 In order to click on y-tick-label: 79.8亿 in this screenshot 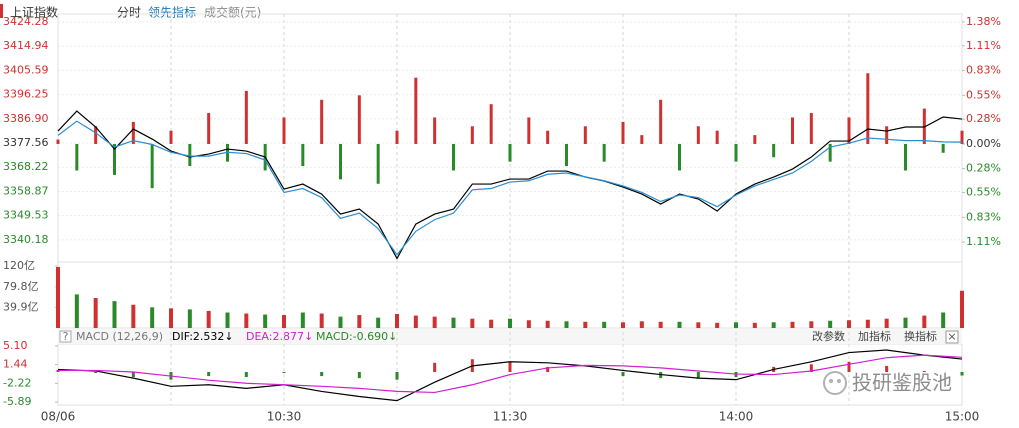, I will do `click(21, 286)`.